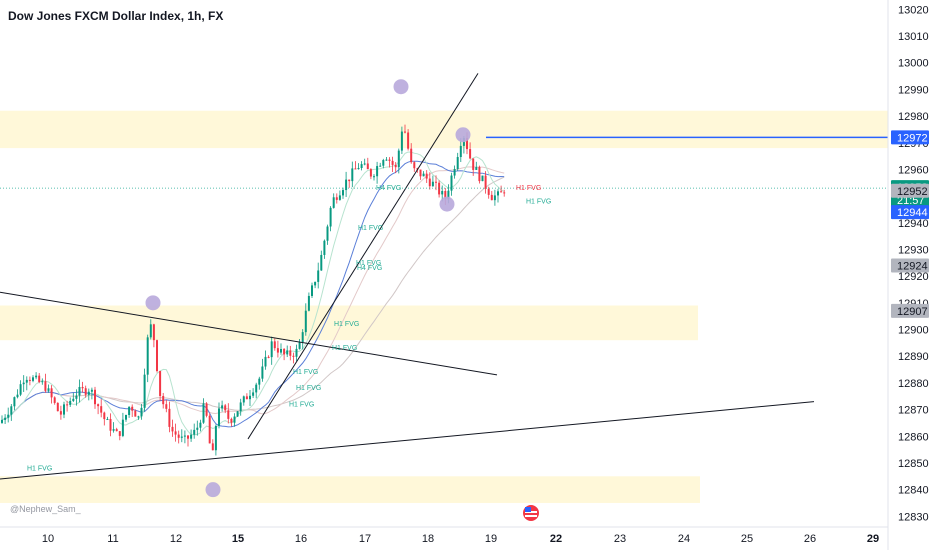 The image size is (932, 550). I want to click on time-axis-ticks: 10 11 12 15 16 17 18 19 22 23 24 25 26 29, so click(460, 539).